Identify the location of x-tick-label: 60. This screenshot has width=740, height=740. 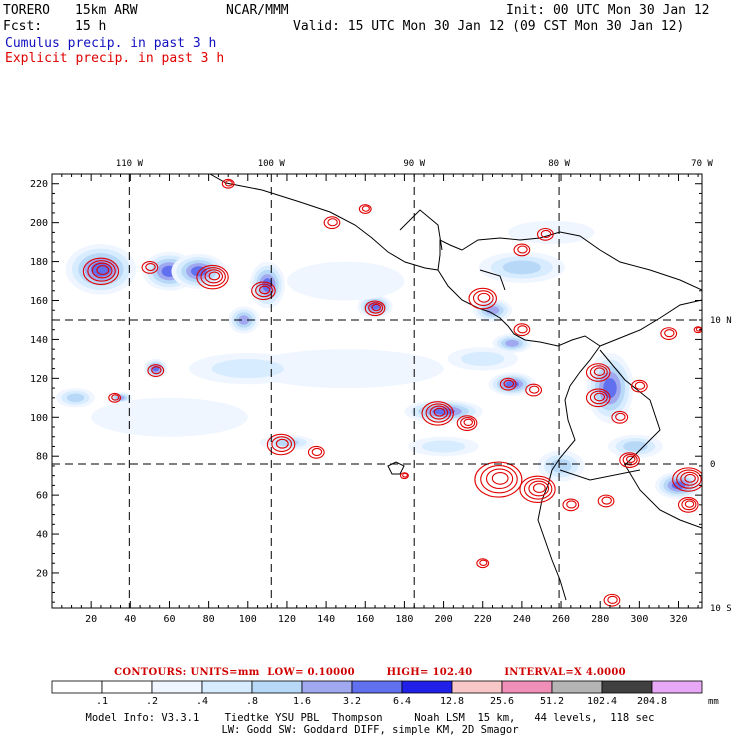
(169, 619).